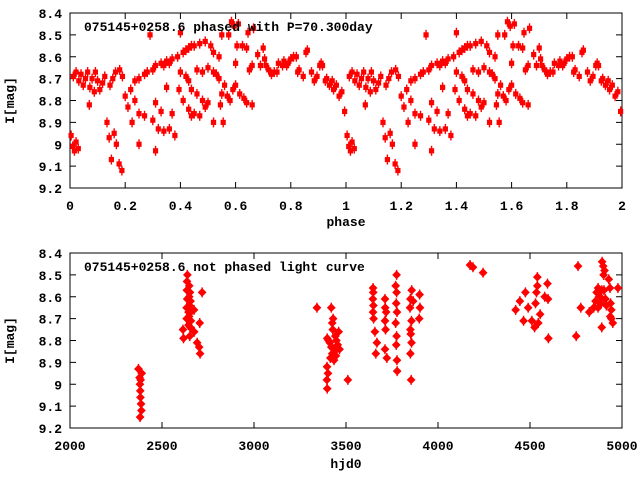 This screenshot has width=640, height=480. What do you see at coordinates (125, 206) in the screenshot?
I see `x-tick-label: 0.2` at bounding box center [125, 206].